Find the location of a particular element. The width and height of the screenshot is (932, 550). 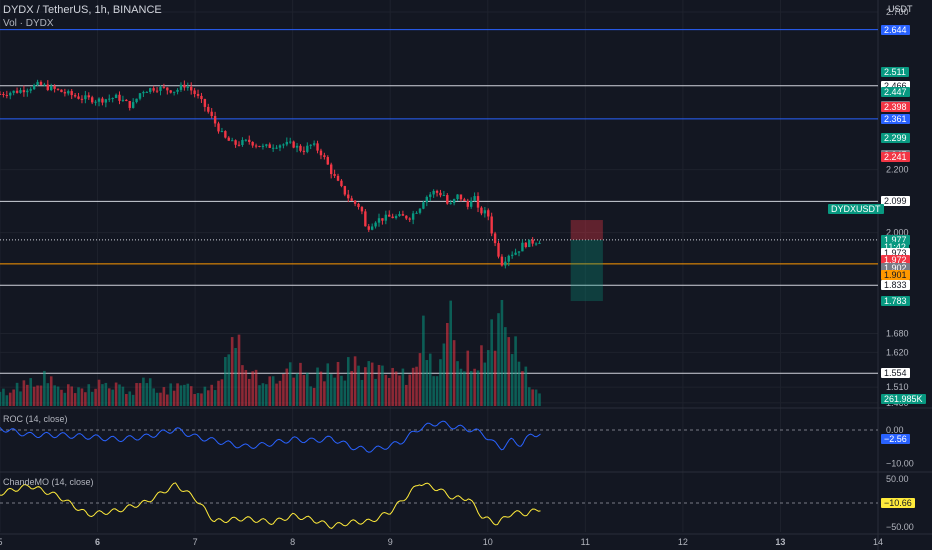

volume-label: Vol · DYDX is located at coordinates (28, 23).